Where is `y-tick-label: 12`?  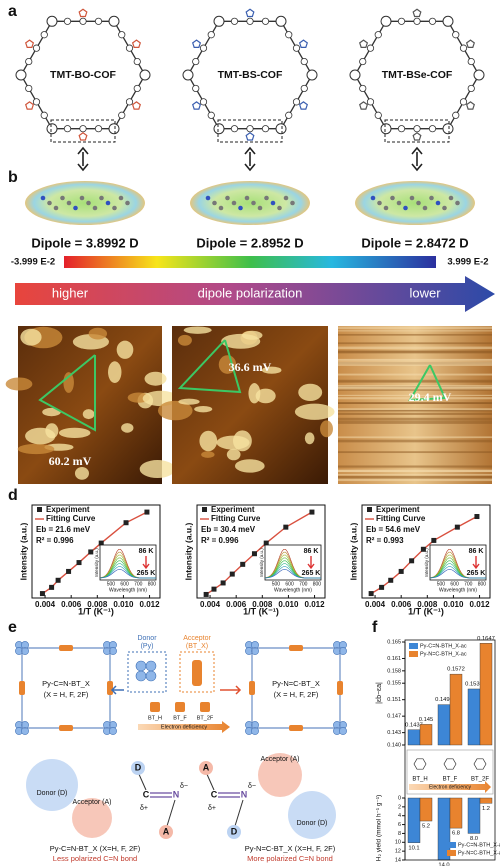 y-tick-label: 12 is located at coordinates (398, 852).